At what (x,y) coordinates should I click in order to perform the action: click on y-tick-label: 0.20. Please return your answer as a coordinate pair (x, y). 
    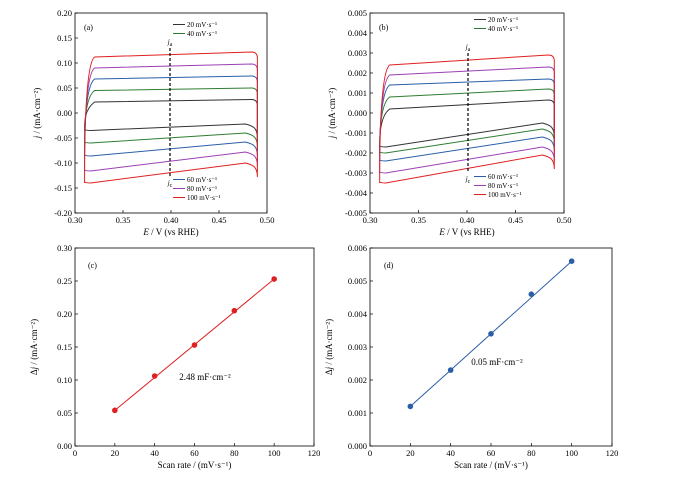
    Looking at the image, I should click on (64, 13).